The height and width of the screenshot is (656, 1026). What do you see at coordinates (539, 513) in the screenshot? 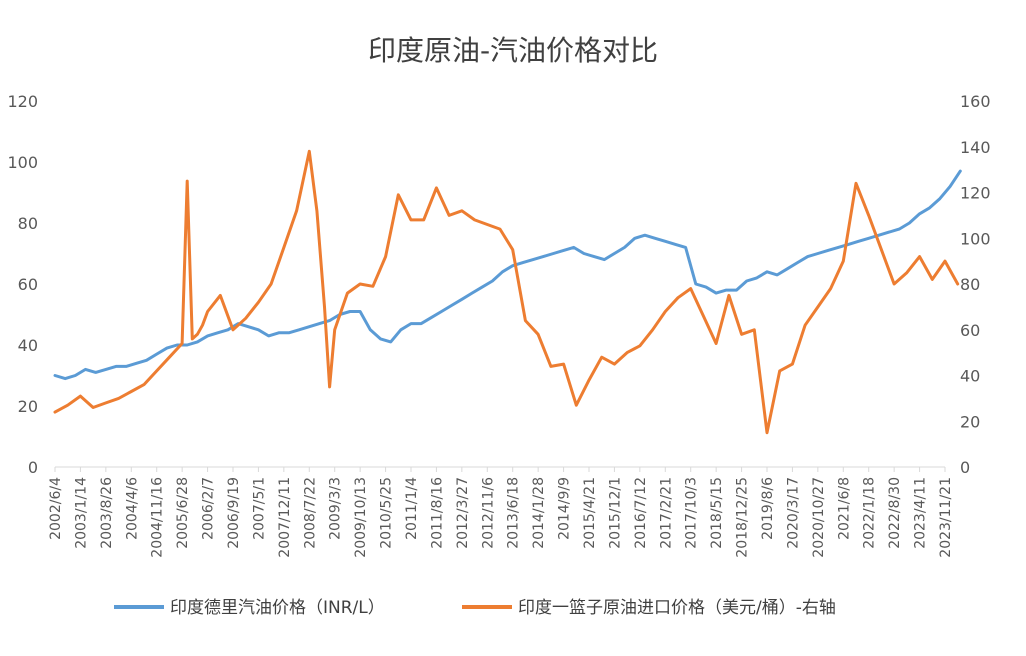
I see `x-tick-label: 2014/1/28` at bounding box center [539, 513].